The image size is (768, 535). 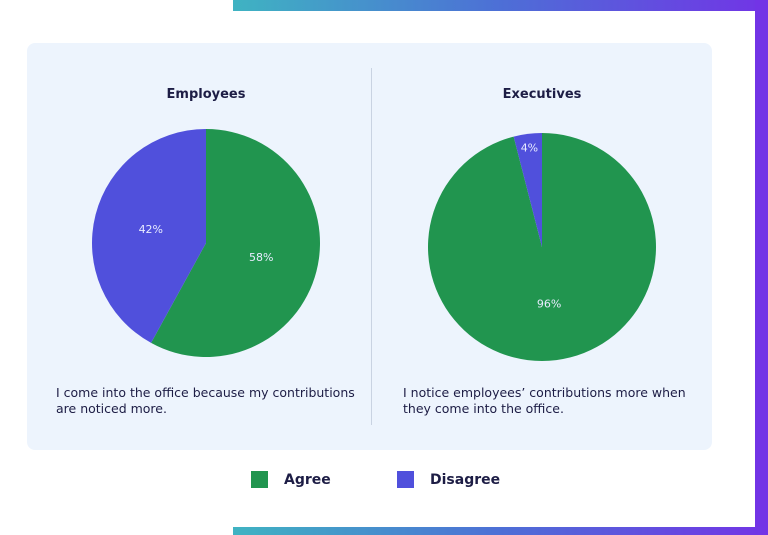 I want to click on legend-swatch-agree, so click(x=259, y=479).